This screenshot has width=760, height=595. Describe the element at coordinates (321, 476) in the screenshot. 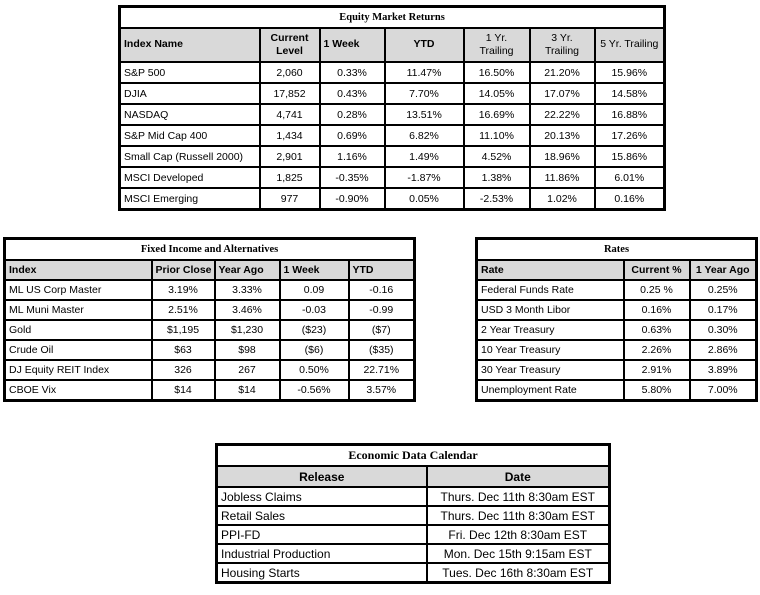

I see `header-cell: Release` at that location.